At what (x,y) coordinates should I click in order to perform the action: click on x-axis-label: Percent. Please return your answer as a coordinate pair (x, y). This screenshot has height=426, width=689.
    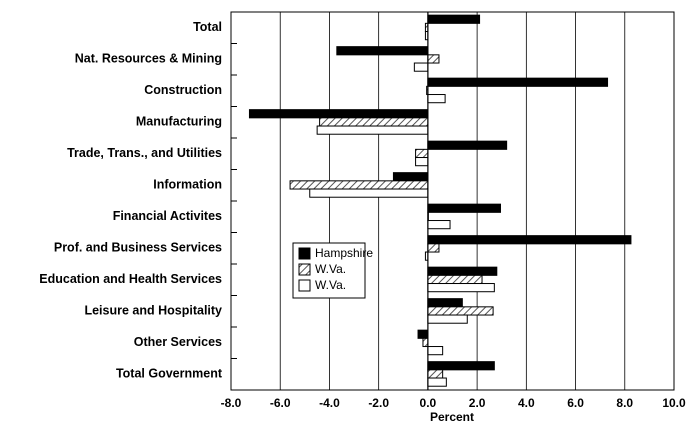
    Looking at the image, I should click on (452, 417).